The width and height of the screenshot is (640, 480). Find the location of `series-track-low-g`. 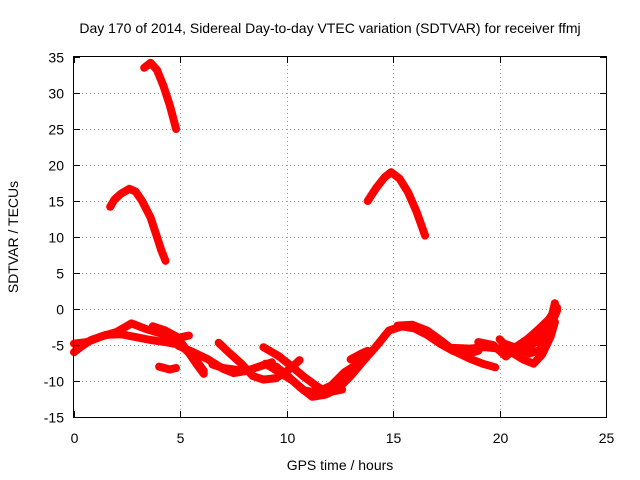

series-track-low-g is located at coordinates (303, 370).